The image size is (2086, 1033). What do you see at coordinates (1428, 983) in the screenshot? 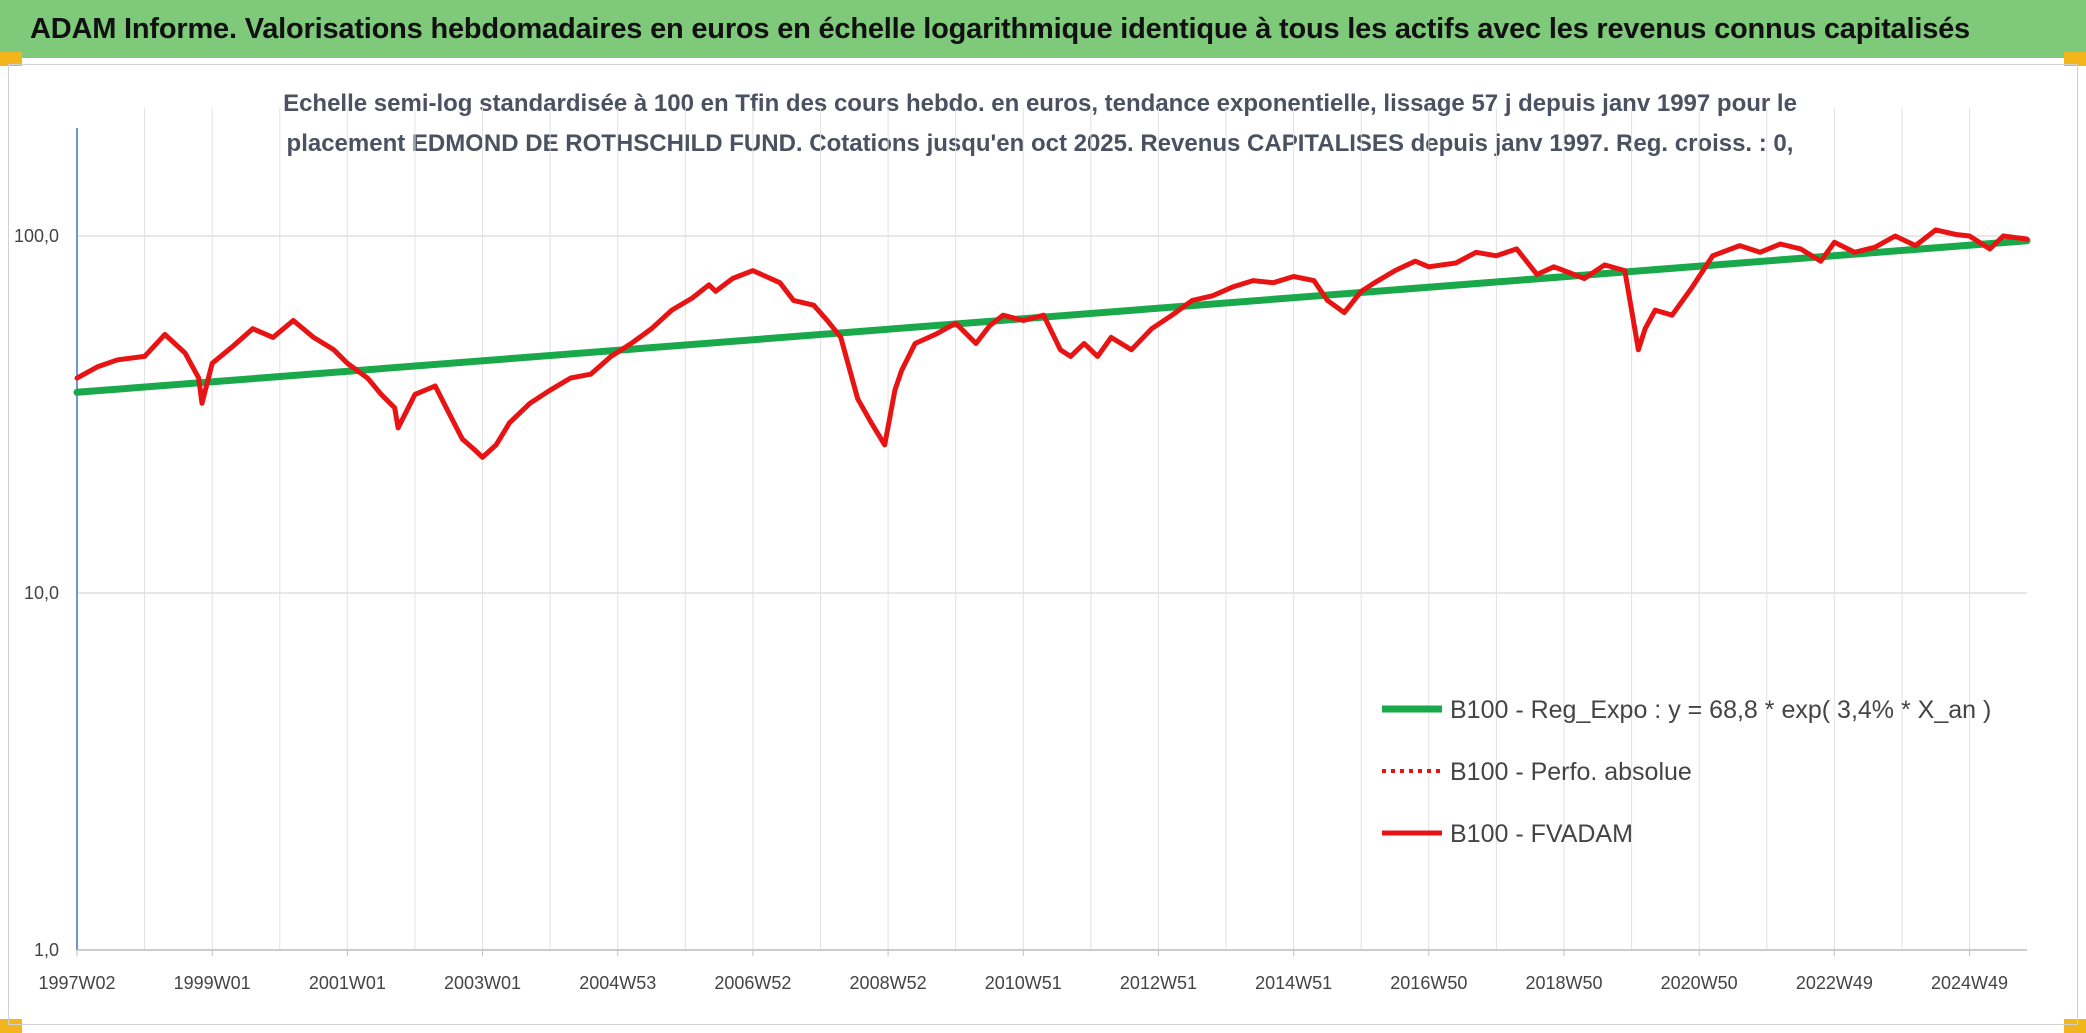
I see `x-tick-label: 2016W50` at bounding box center [1428, 983].